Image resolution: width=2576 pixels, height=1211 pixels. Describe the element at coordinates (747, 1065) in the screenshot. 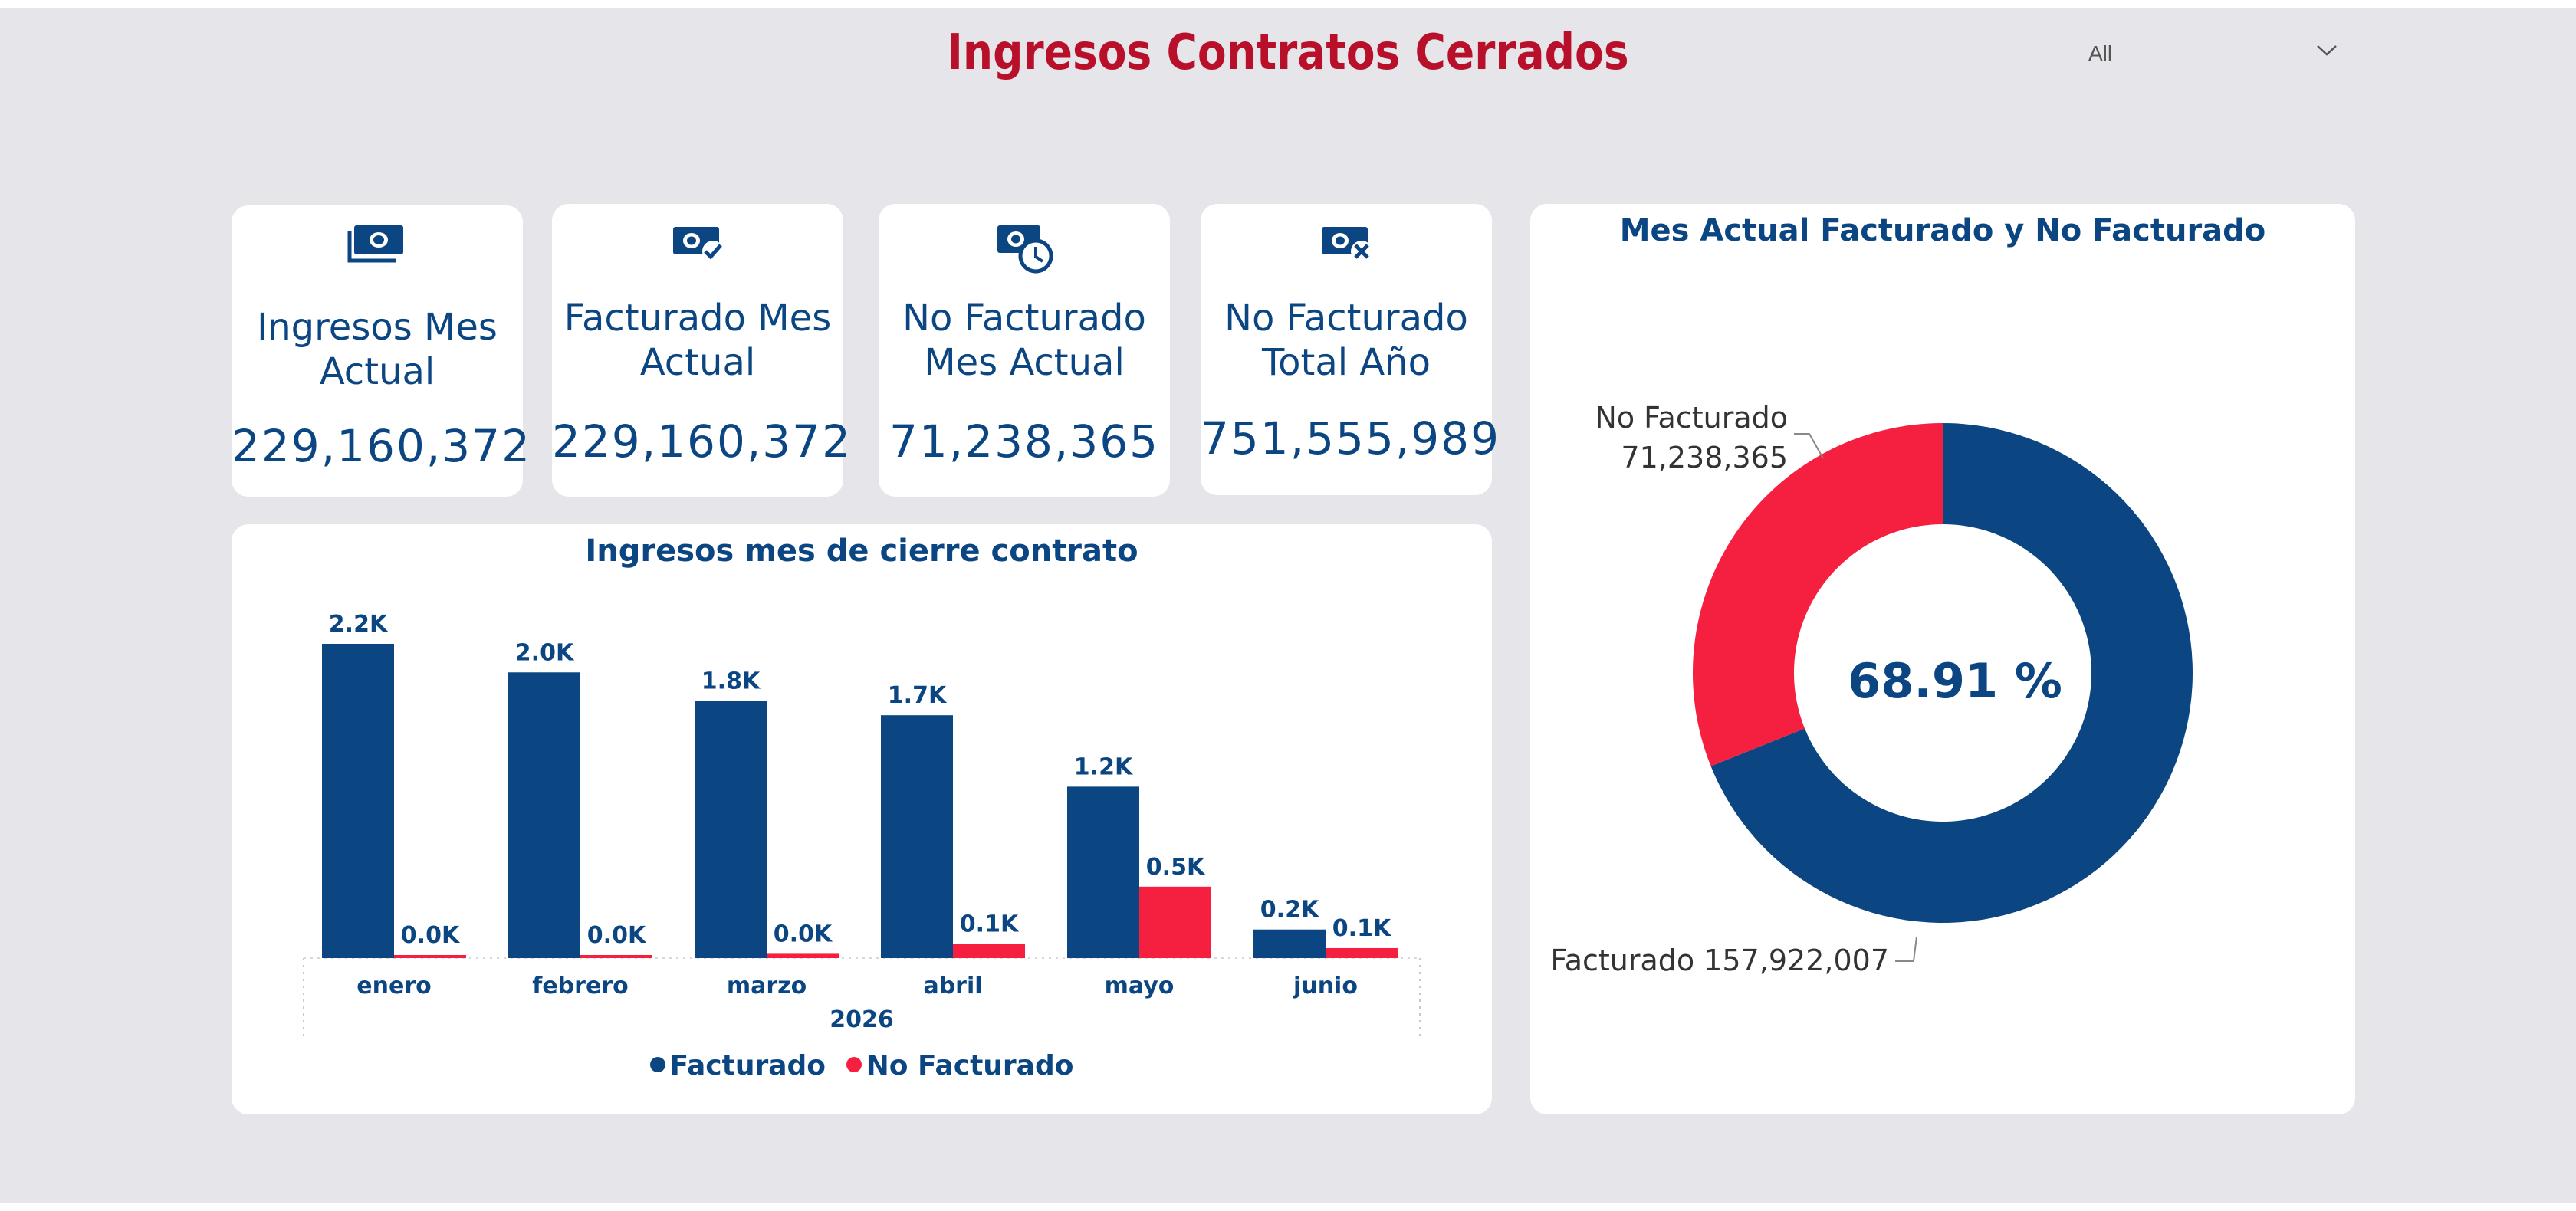

I see `legend-label: Facturado` at that location.